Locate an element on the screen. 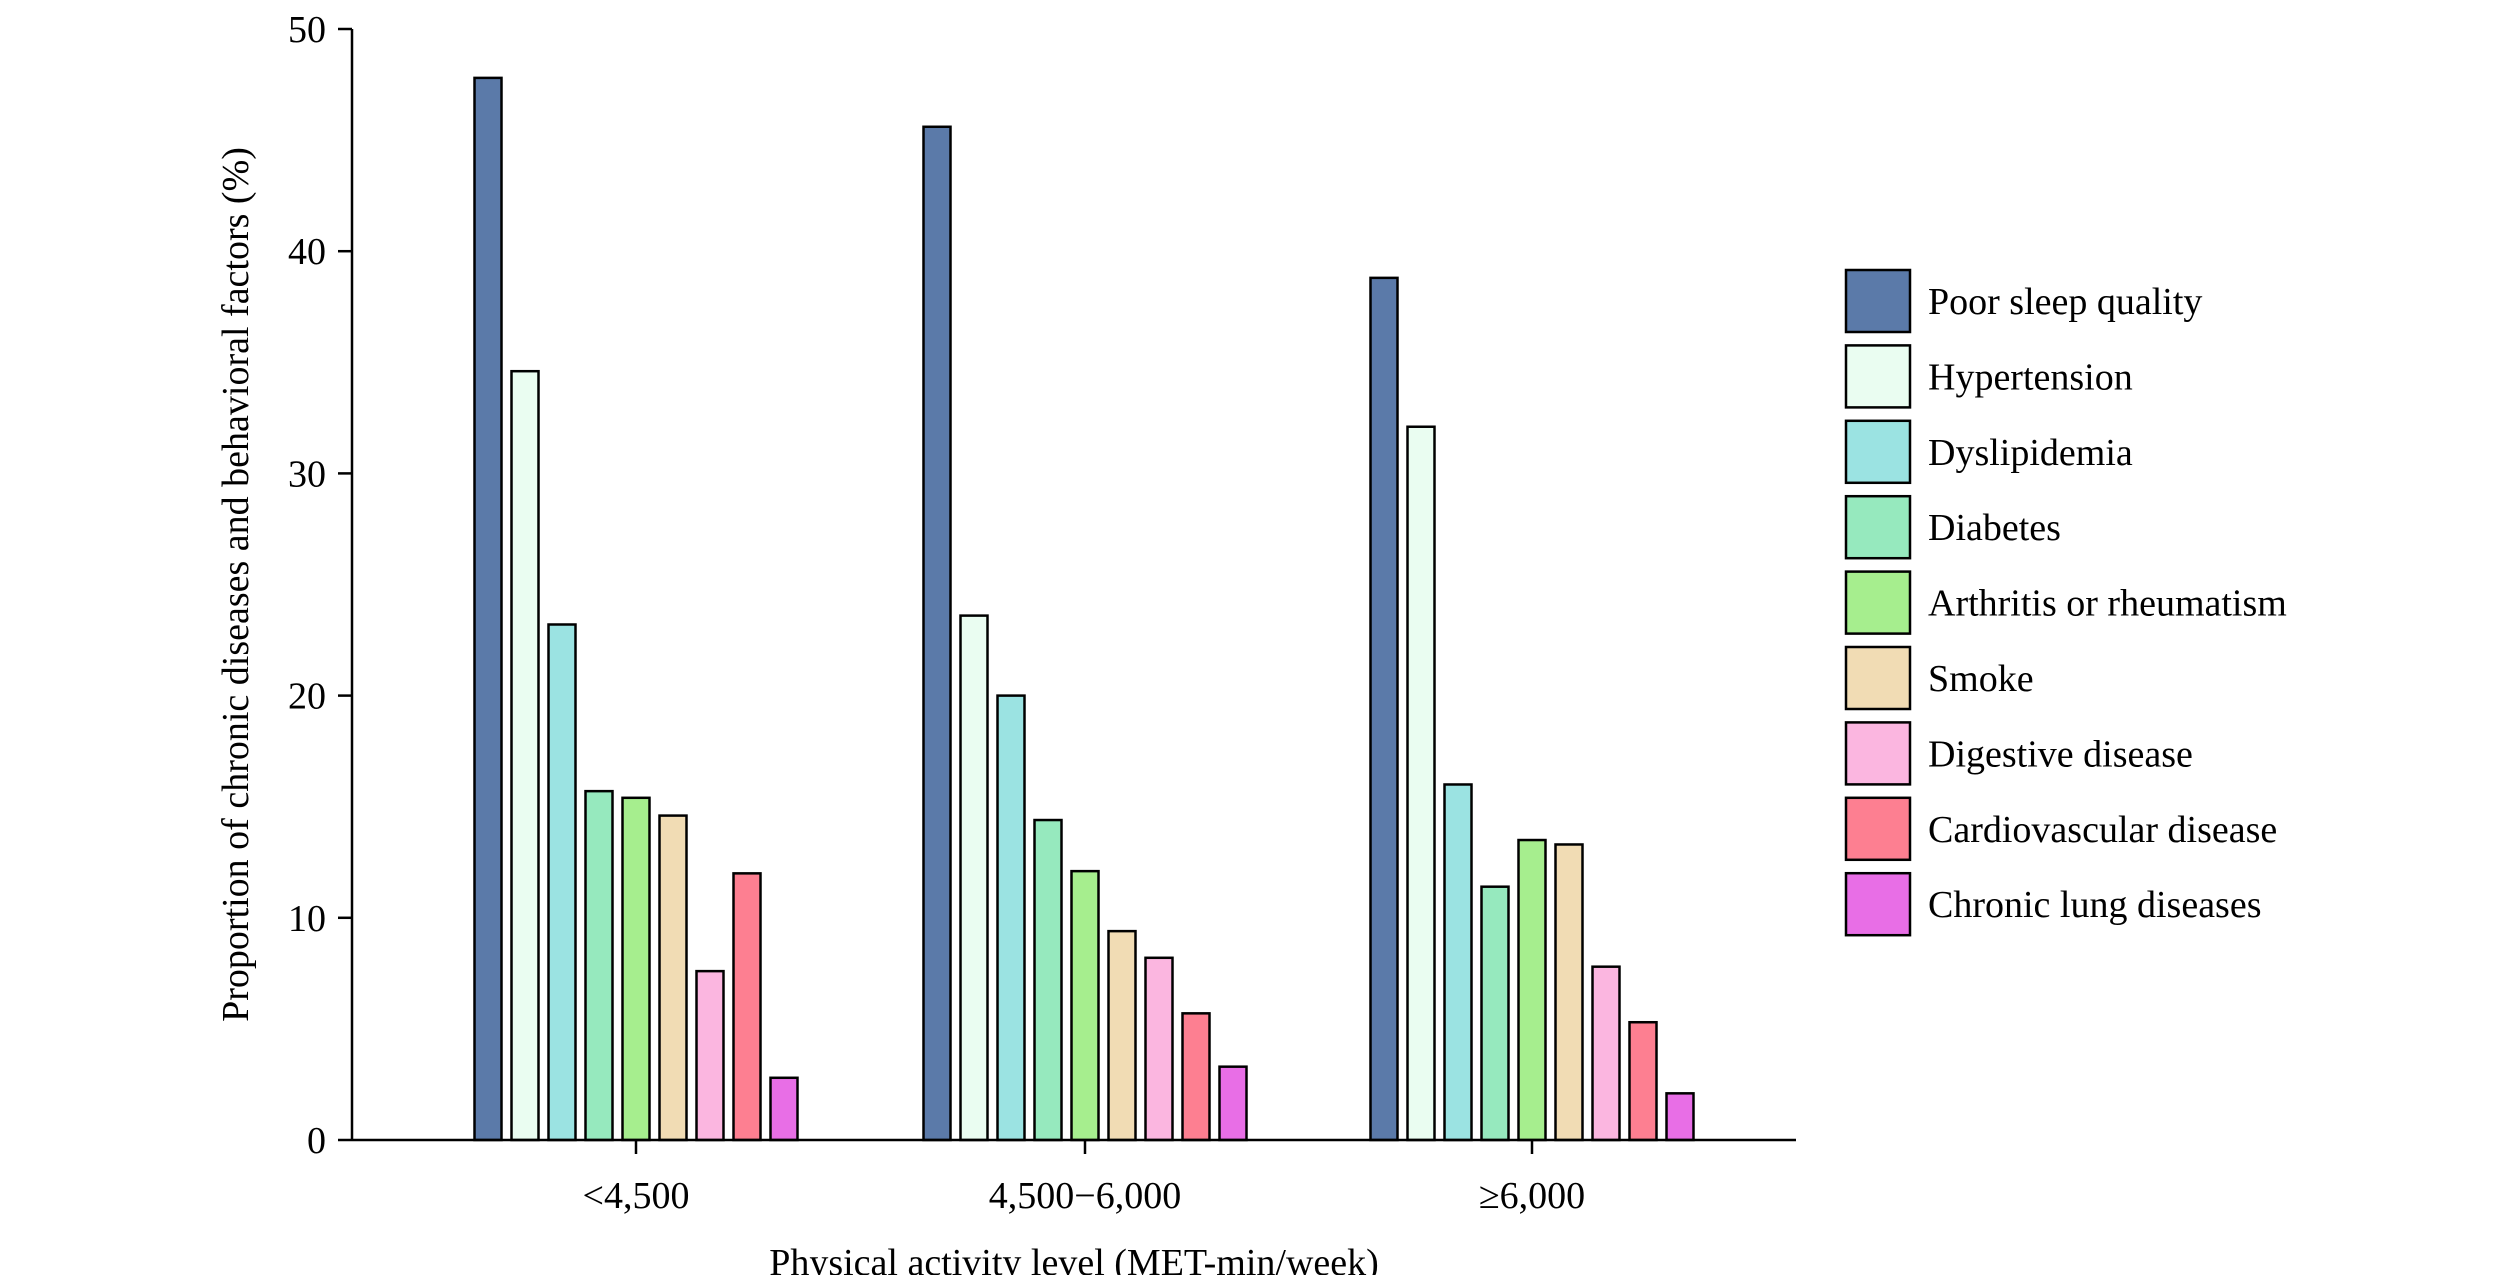 The width and height of the screenshot is (2520, 1275). legend-label: Chronic lung diseases is located at coordinates (2095, 905).